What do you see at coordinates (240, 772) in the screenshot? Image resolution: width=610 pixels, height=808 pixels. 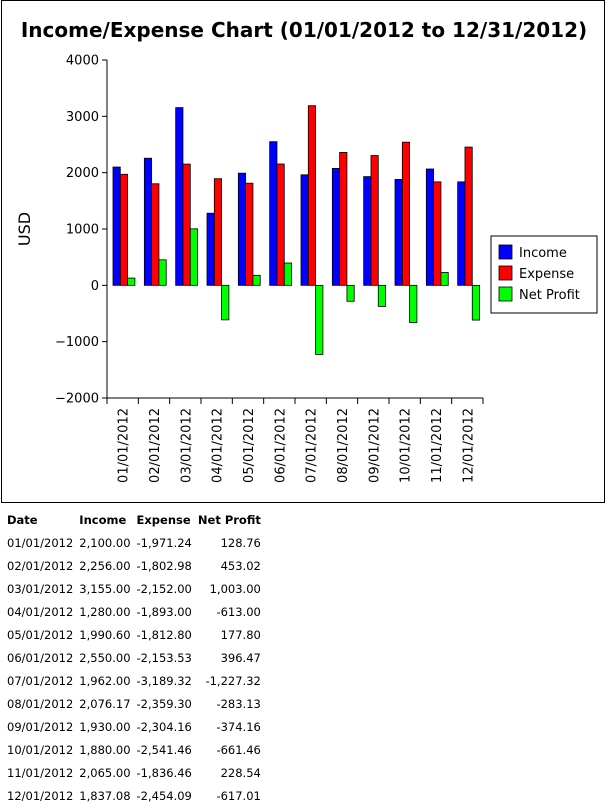 I see `table-cell: 228.54` at bounding box center [240, 772].